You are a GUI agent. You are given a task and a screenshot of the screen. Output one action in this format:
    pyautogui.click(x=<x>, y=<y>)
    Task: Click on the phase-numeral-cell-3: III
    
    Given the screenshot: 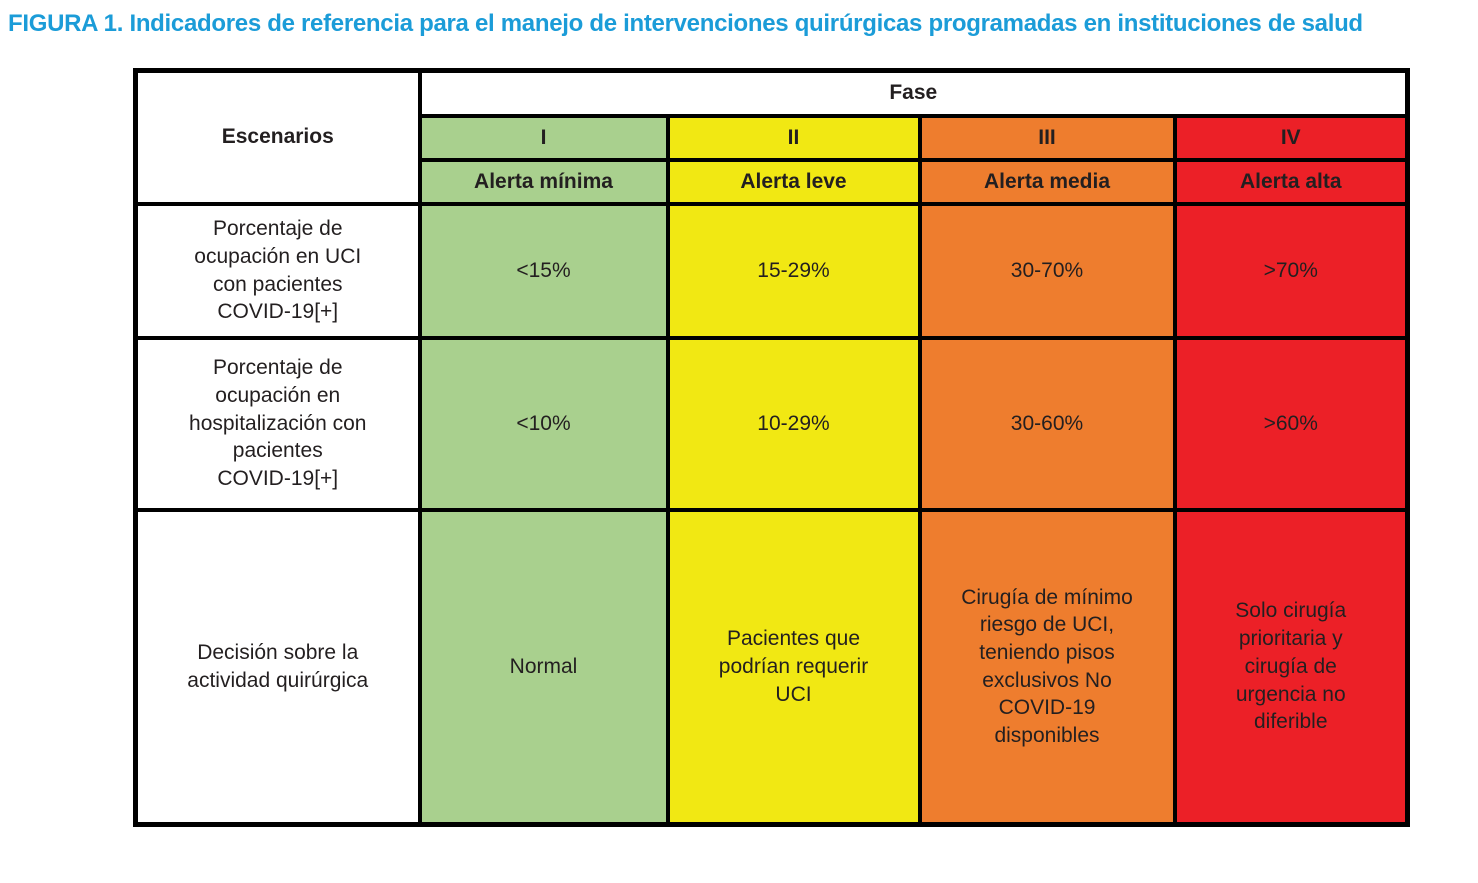 What is the action you would take?
    pyautogui.click(x=1047, y=137)
    